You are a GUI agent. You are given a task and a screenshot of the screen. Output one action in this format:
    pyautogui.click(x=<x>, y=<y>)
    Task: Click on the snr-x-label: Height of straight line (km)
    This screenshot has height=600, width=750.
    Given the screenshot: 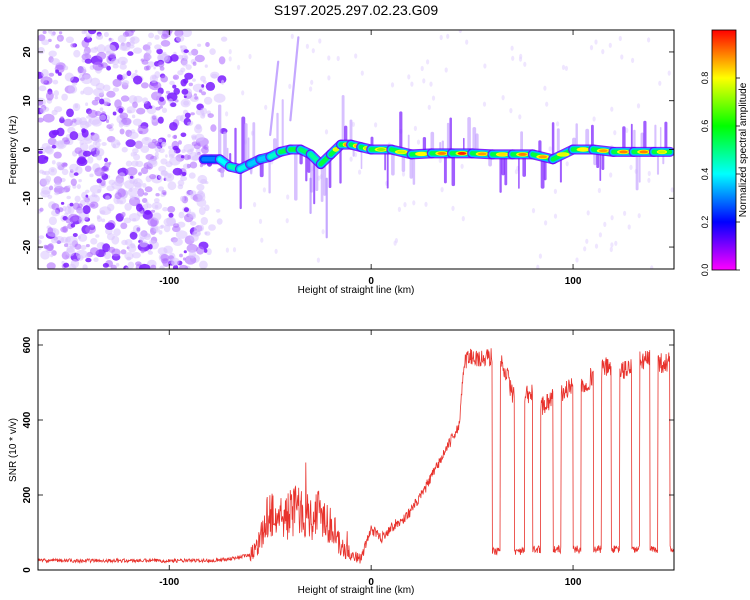 What is the action you would take?
    pyautogui.click(x=356, y=590)
    